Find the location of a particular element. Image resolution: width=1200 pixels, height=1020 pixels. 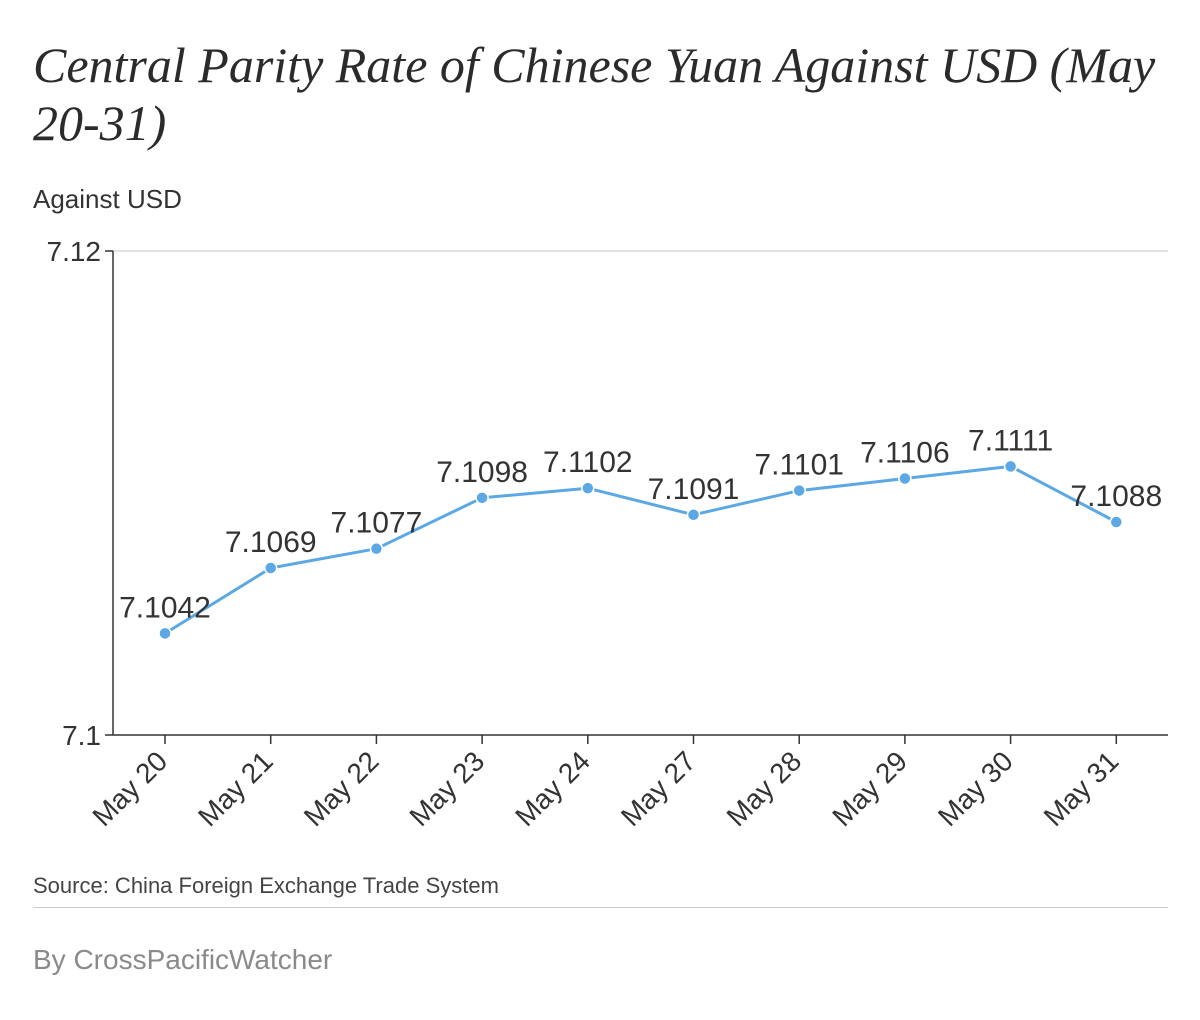

data-label: 7.1088 is located at coordinates (1116, 496).